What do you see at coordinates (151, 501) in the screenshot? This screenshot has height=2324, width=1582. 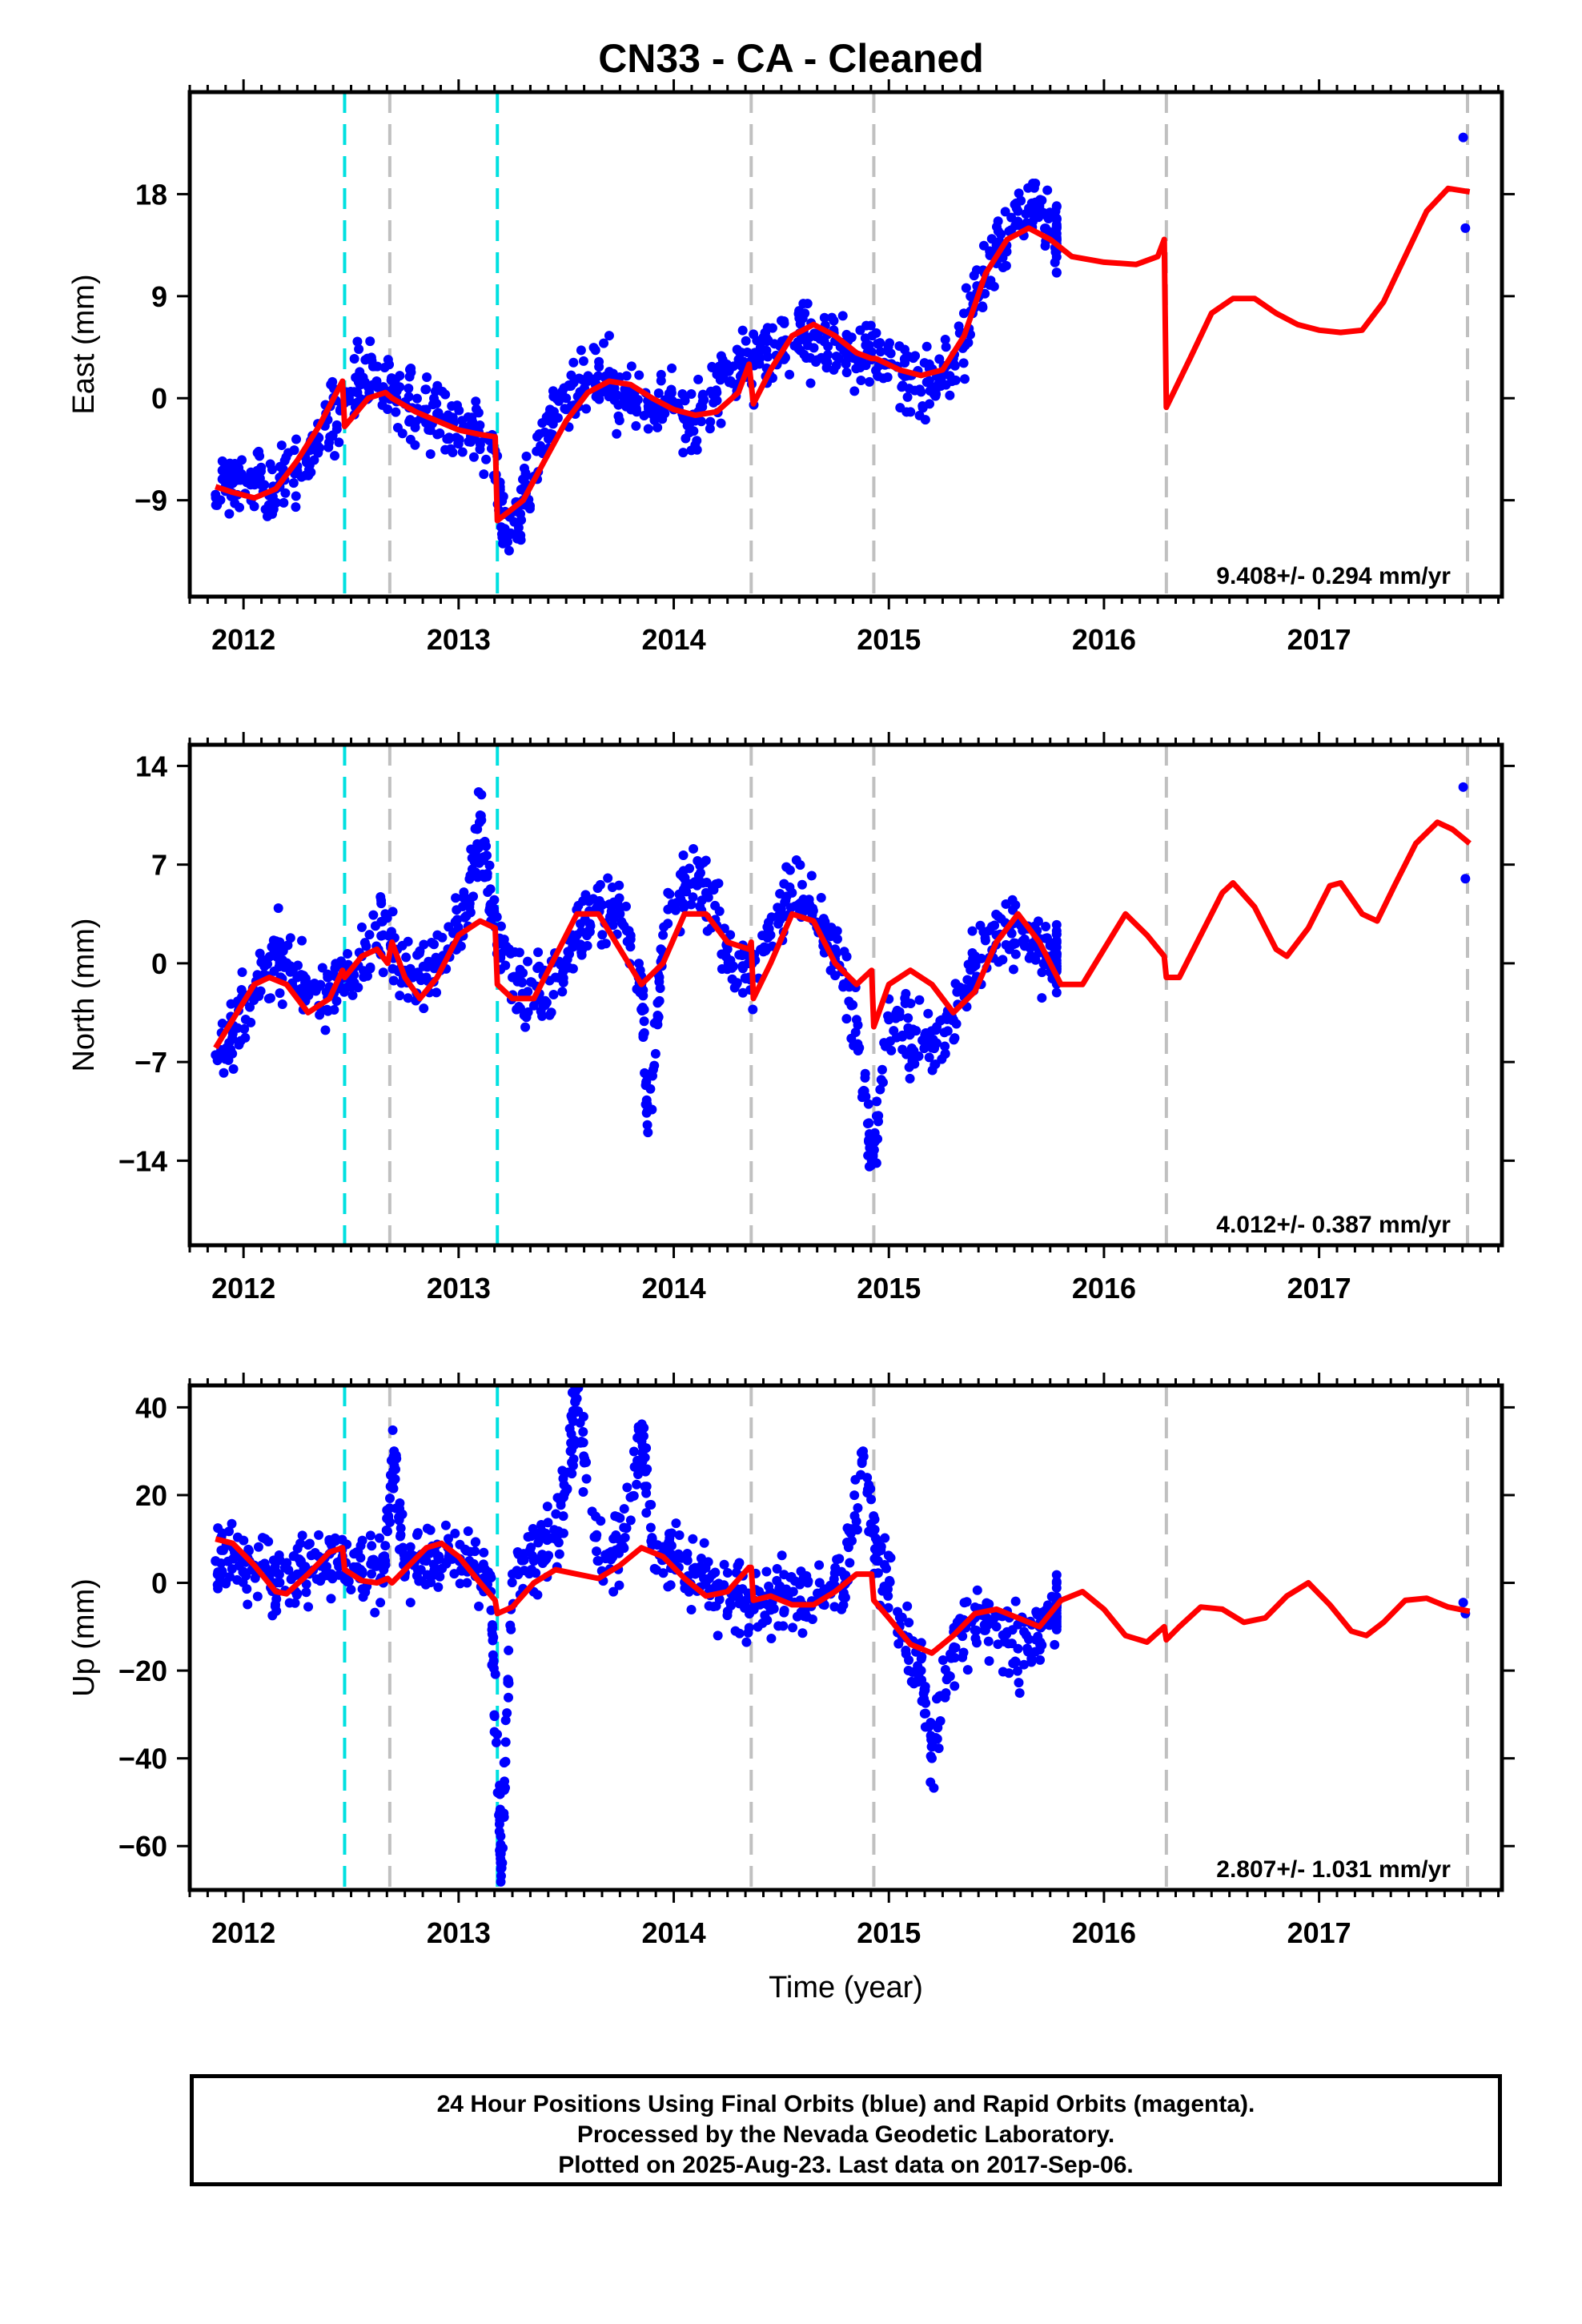 I see `y-tick-label: −9` at bounding box center [151, 501].